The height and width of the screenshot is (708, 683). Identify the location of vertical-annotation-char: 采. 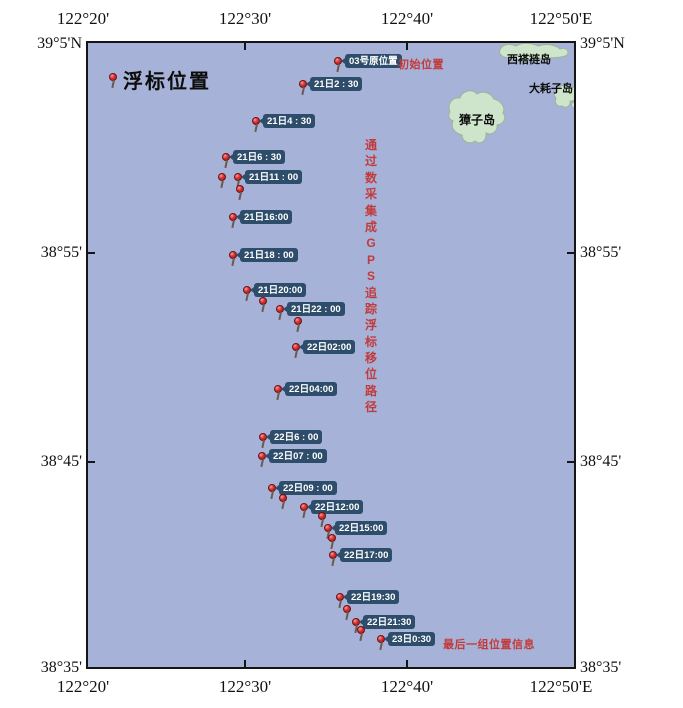
(370, 194).